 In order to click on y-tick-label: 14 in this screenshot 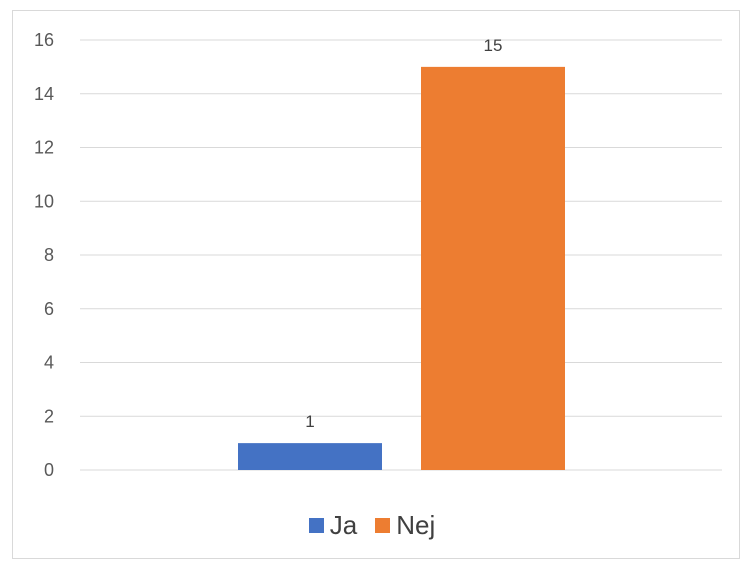, I will do `click(44, 94)`.